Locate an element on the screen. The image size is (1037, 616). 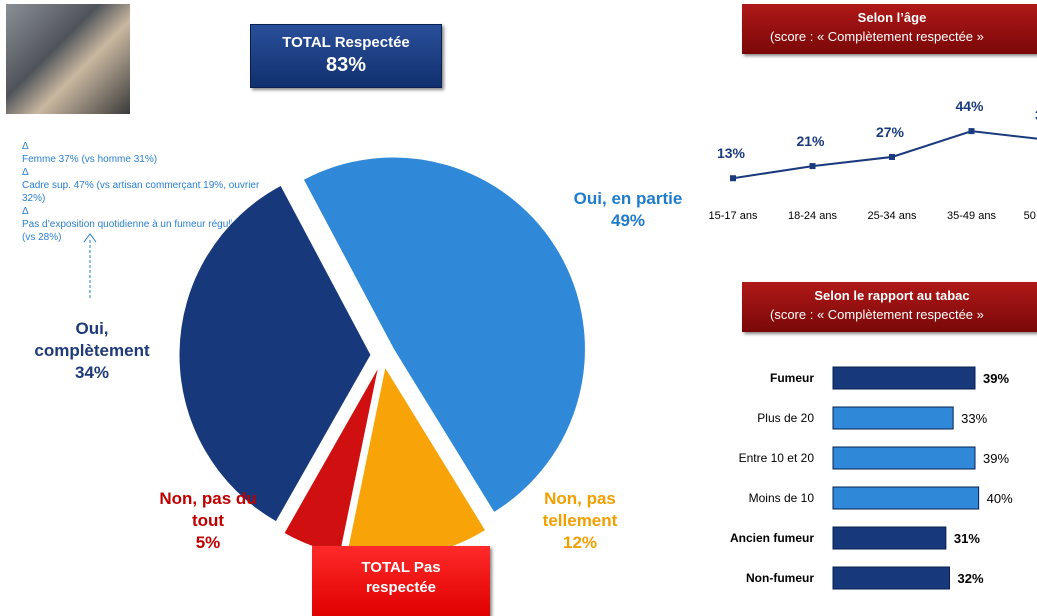
total-not-respected-box: TOTAL Pas respectée is located at coordinates (401, 581).